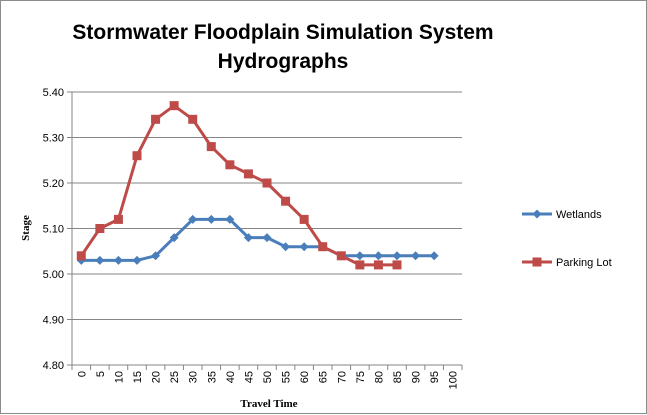 The height and width of the screenshot is (415, 647). Describe the element at coordinates (101, 374) in the screenshot. I see `x-tick-label: 5` at that location.